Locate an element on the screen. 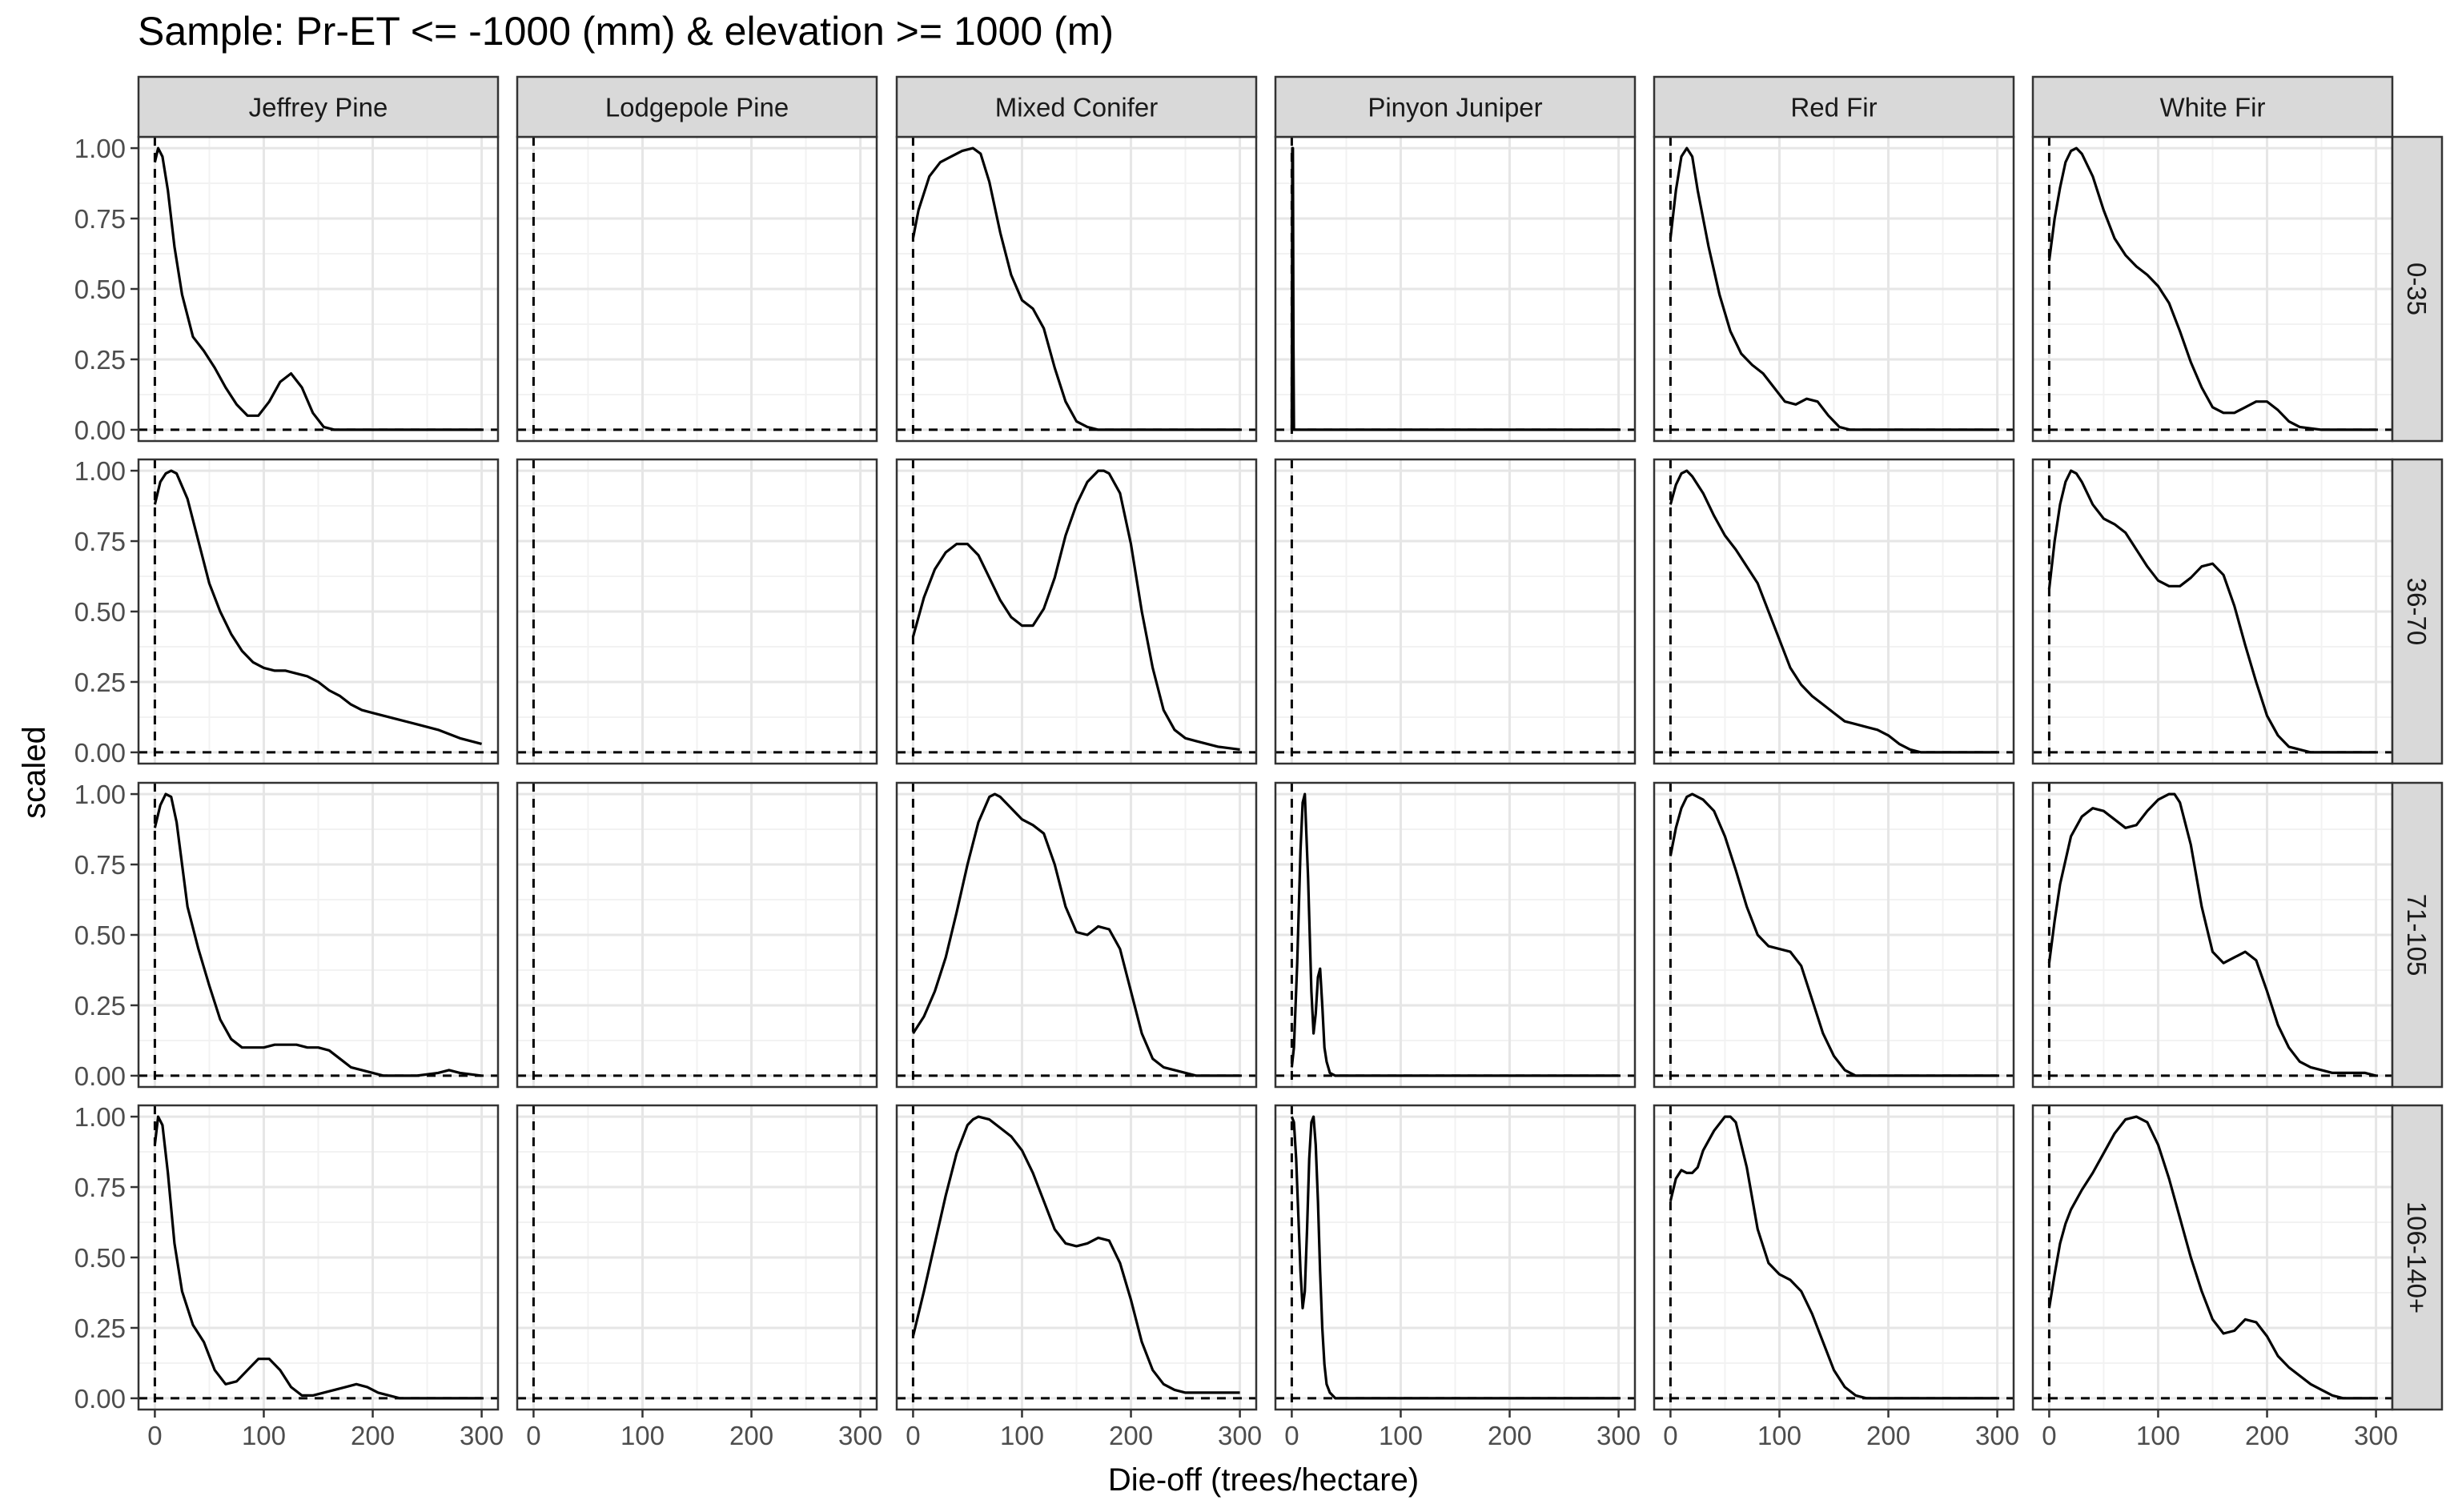  facet-panel-r2-c3 is located at coordinates (1455, 935).